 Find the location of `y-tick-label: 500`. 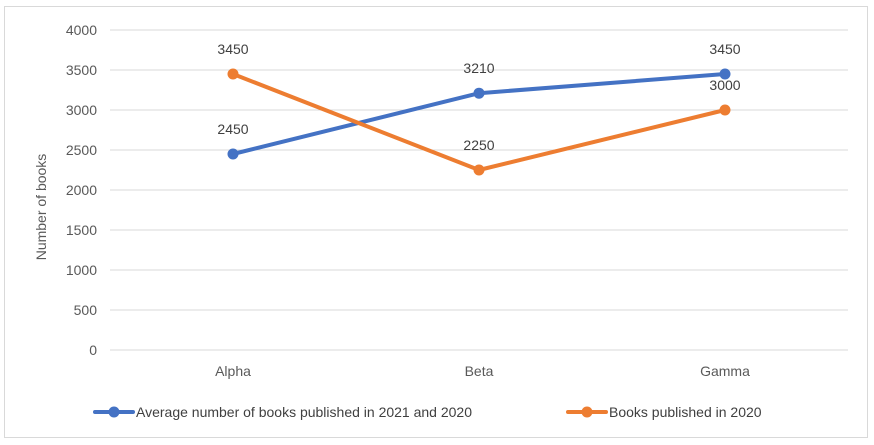

y-tick-label: 500 is located at coordinates (86, 310).